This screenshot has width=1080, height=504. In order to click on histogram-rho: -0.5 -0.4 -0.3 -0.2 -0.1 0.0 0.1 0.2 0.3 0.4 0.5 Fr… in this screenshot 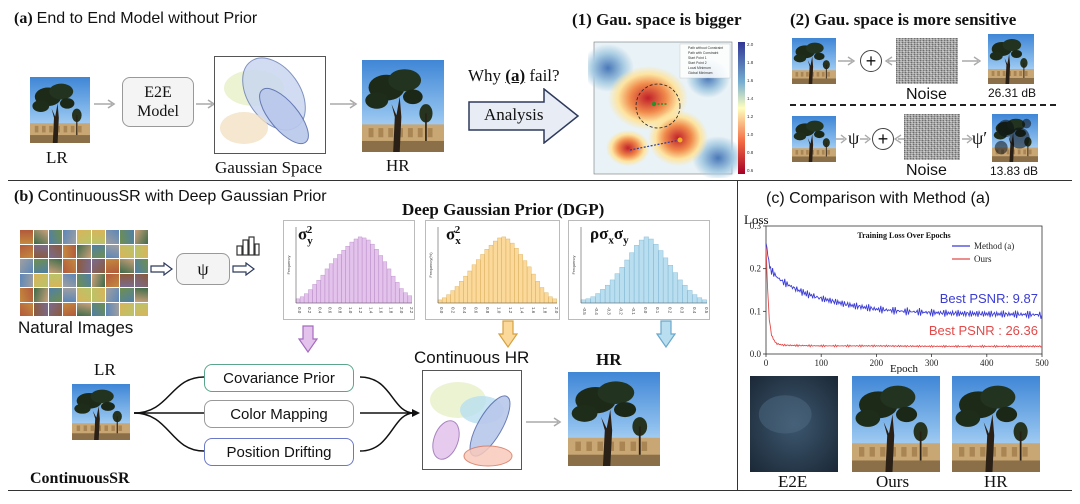, I will do `click(639, 270)`.